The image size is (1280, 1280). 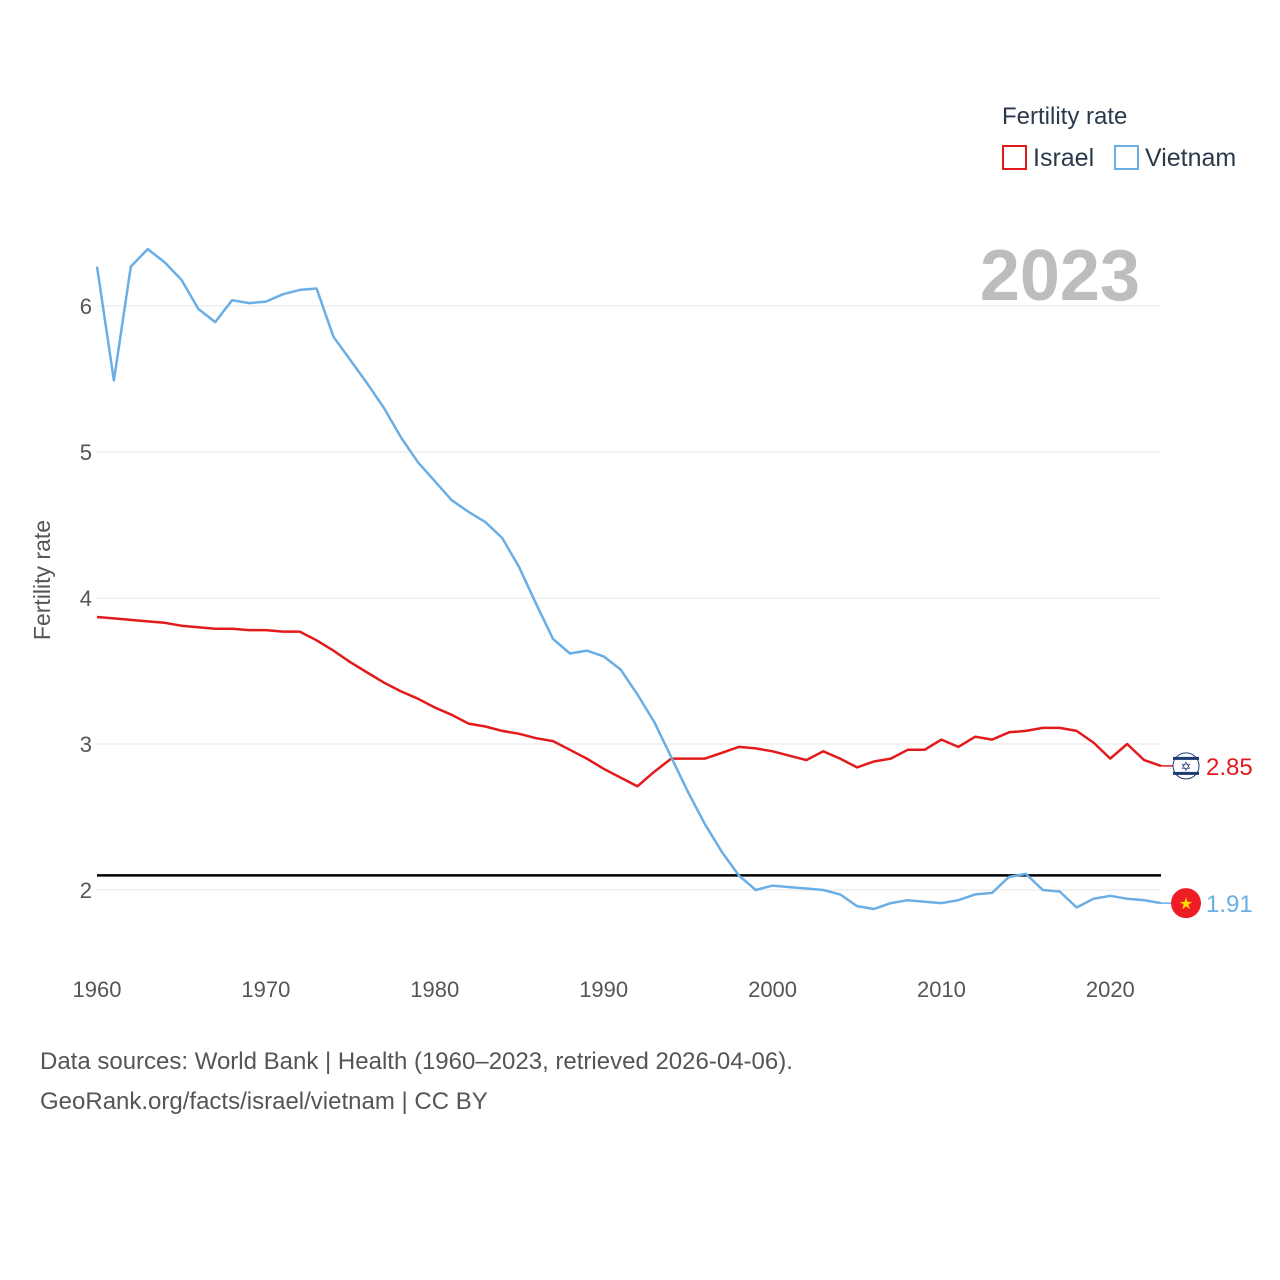 I want to click on end-markers: ✡ ★ 2.85 1.91, so click(x=1212, y=835).